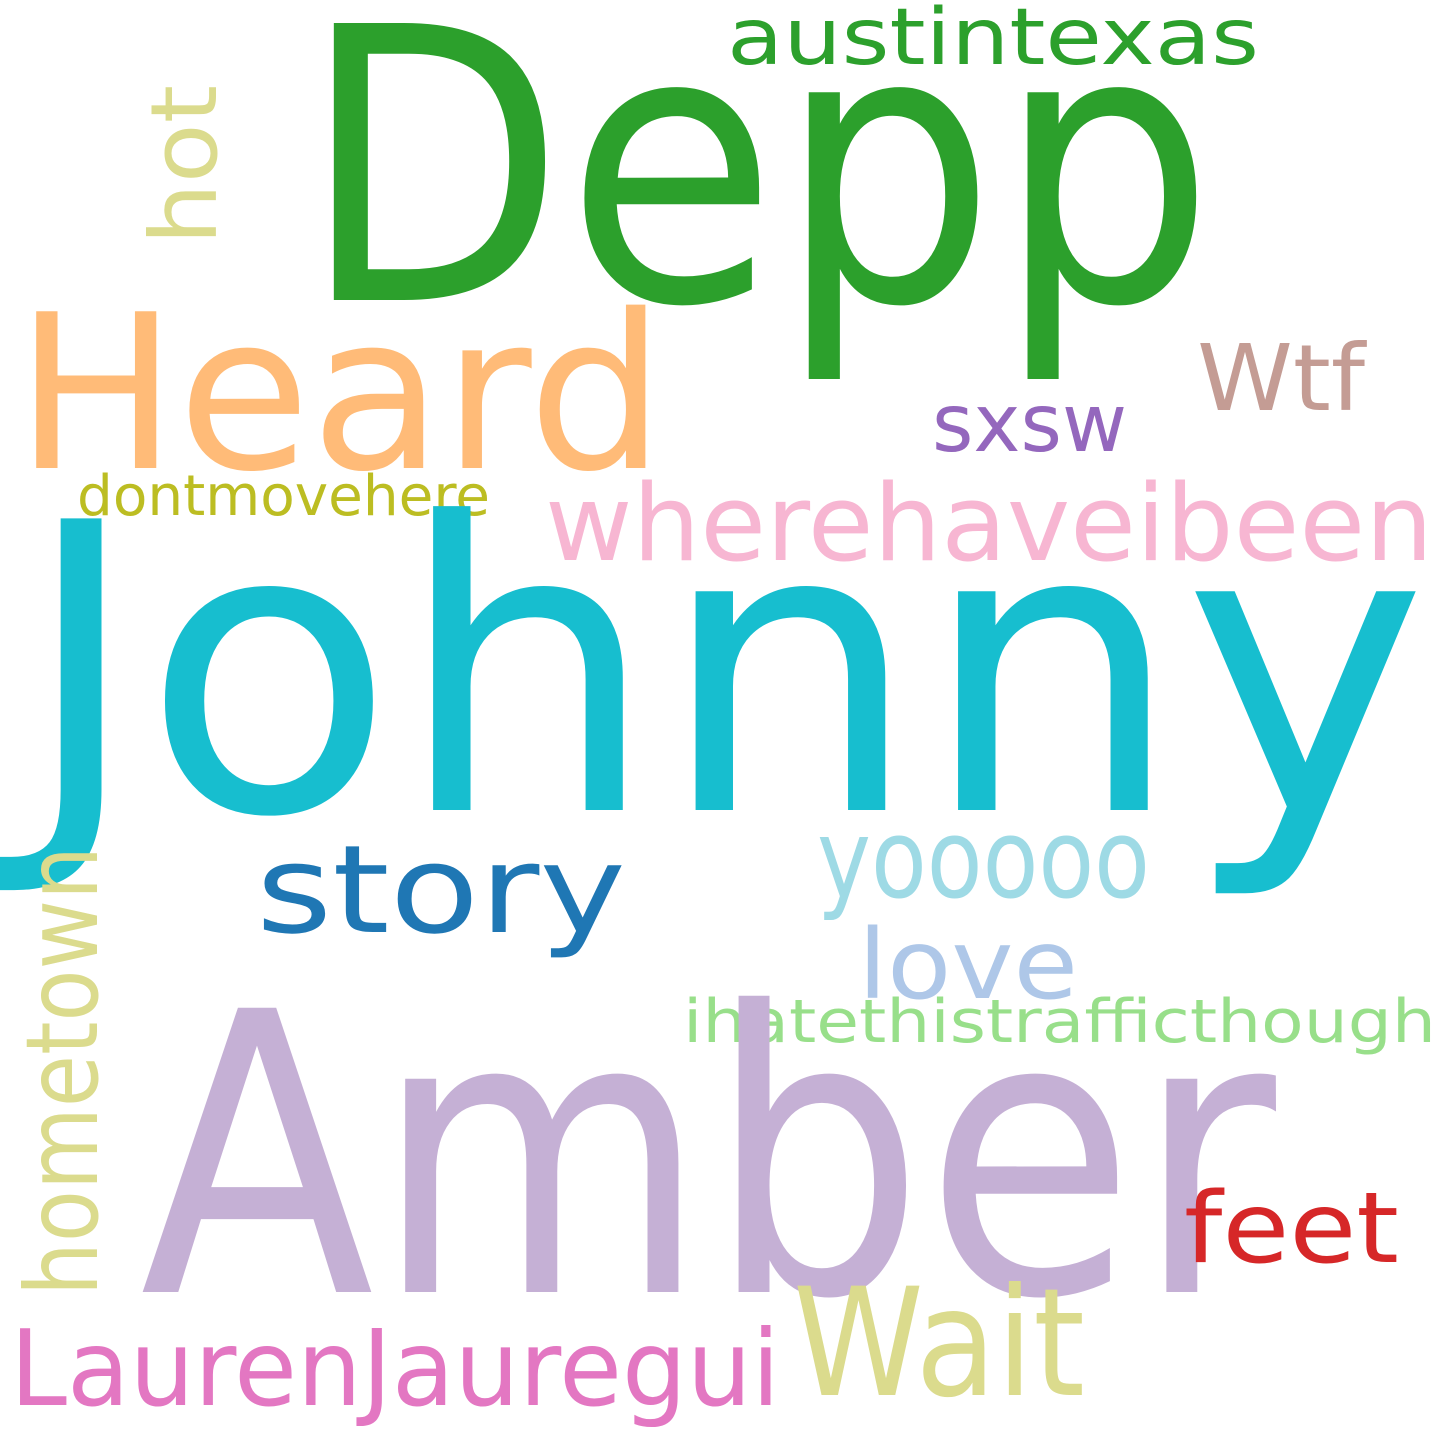 This screenshot has height=1440, width=1440. I want to click on word-feet: feet, so click(1291, 1229).